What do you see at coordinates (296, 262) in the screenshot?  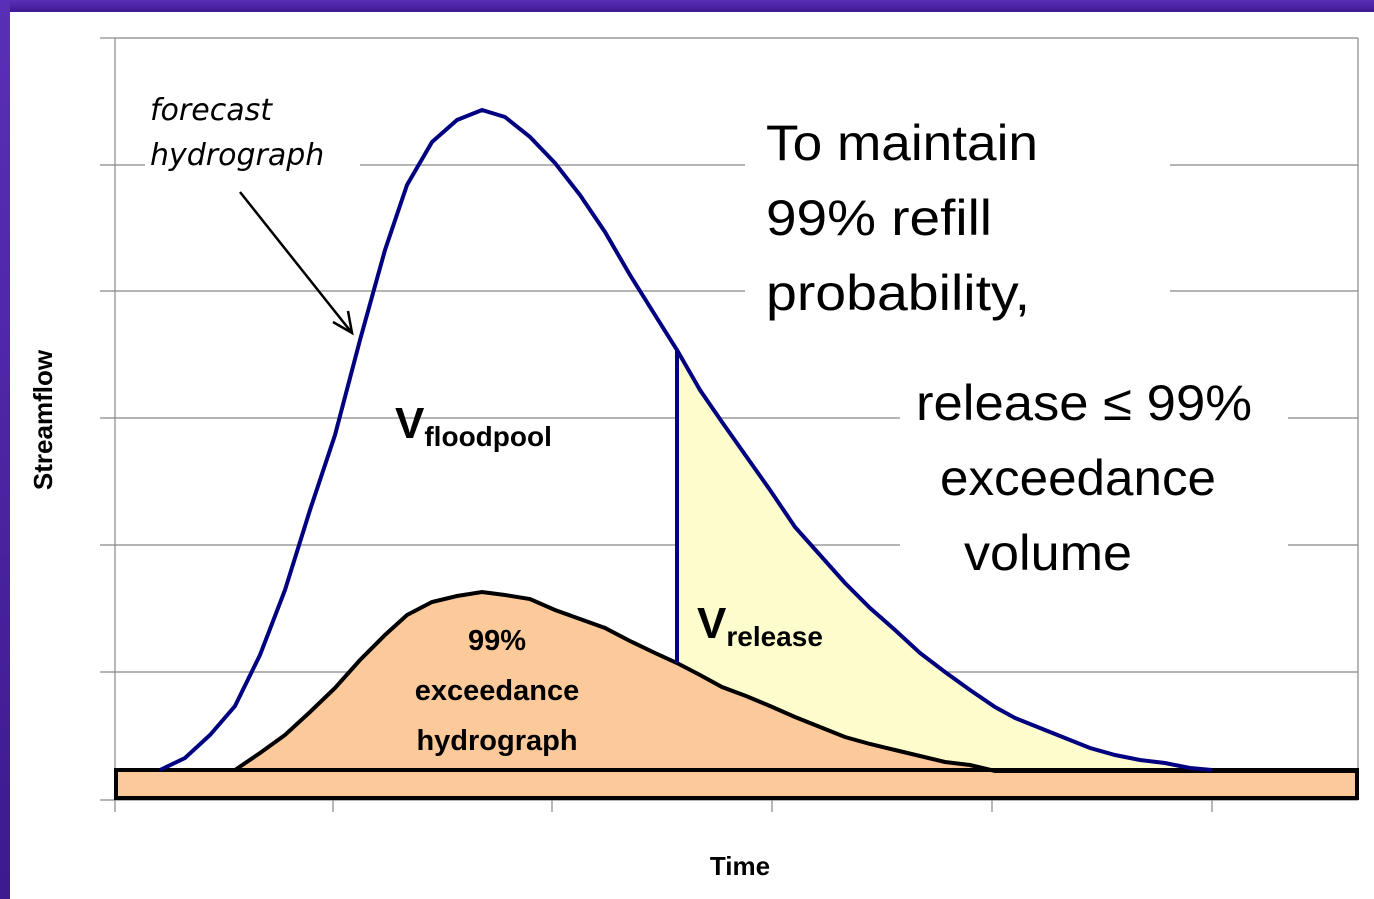 I see `pointer-arrow` at bounding box center [296, 262].